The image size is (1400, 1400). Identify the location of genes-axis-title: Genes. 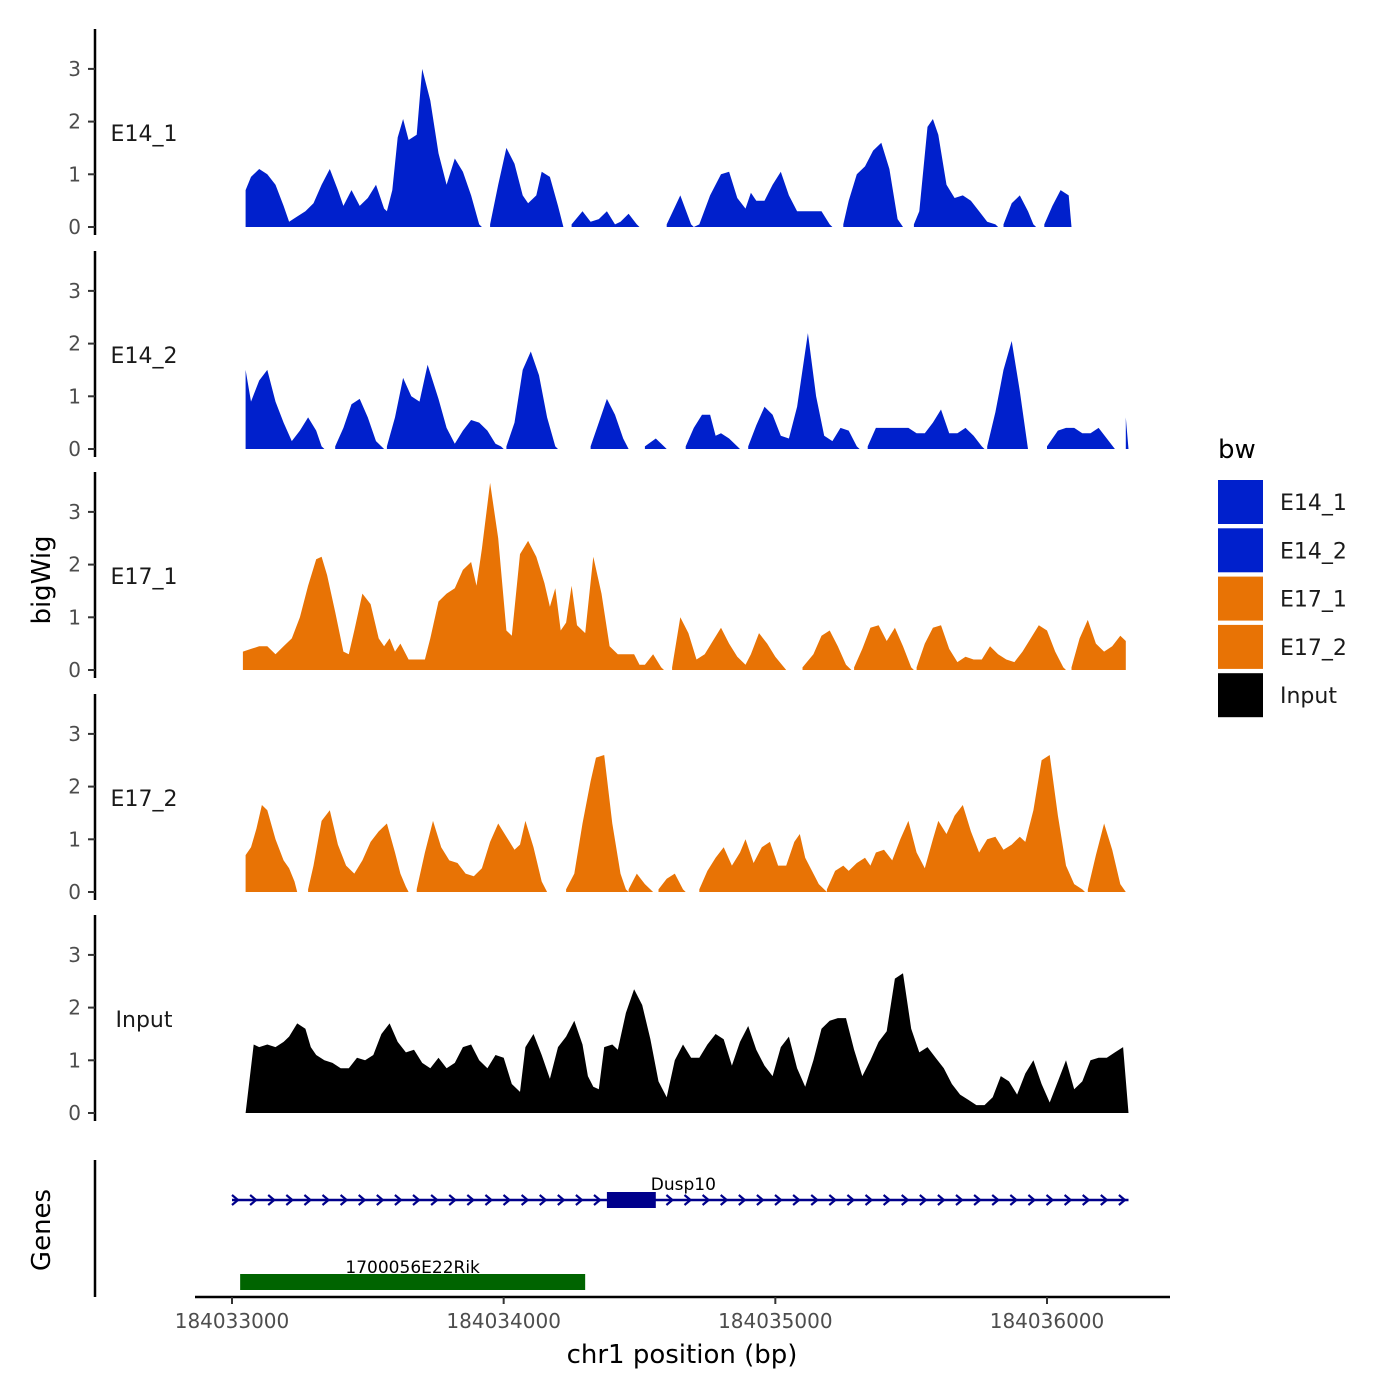
(42, 1230).